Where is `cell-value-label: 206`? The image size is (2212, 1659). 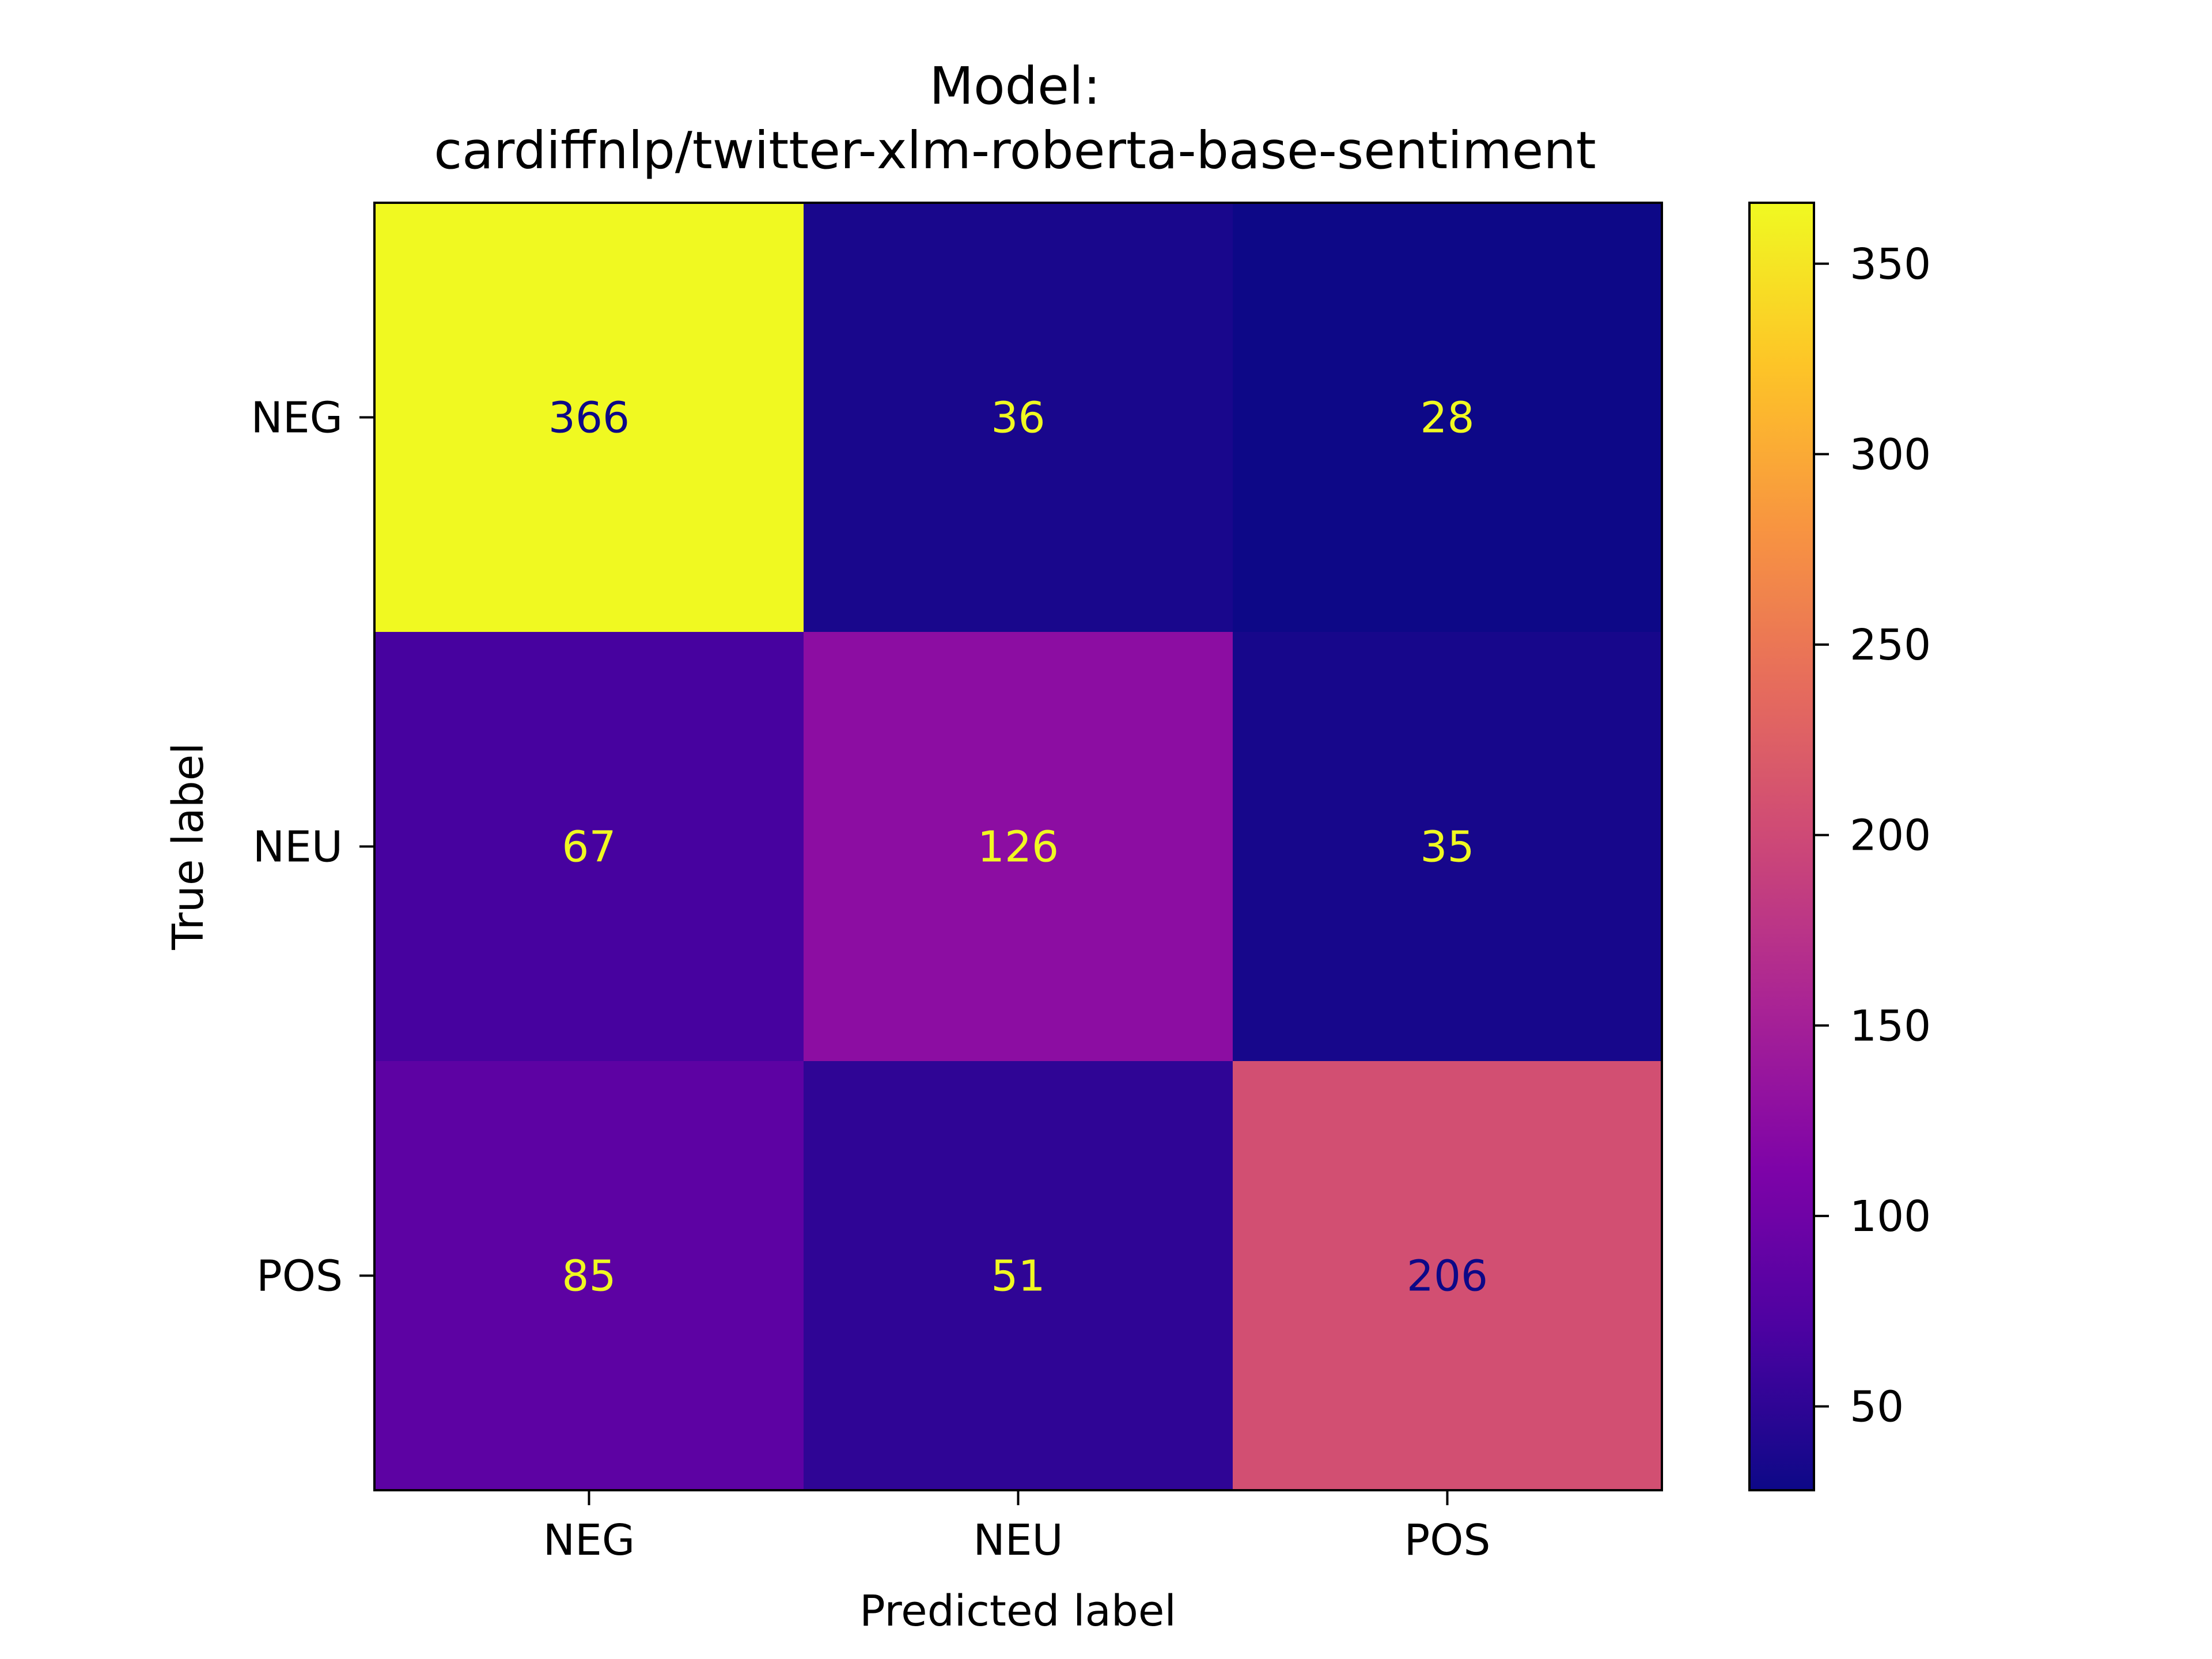 cell-value-label: 206 is located at coordinates (1447, 1276).